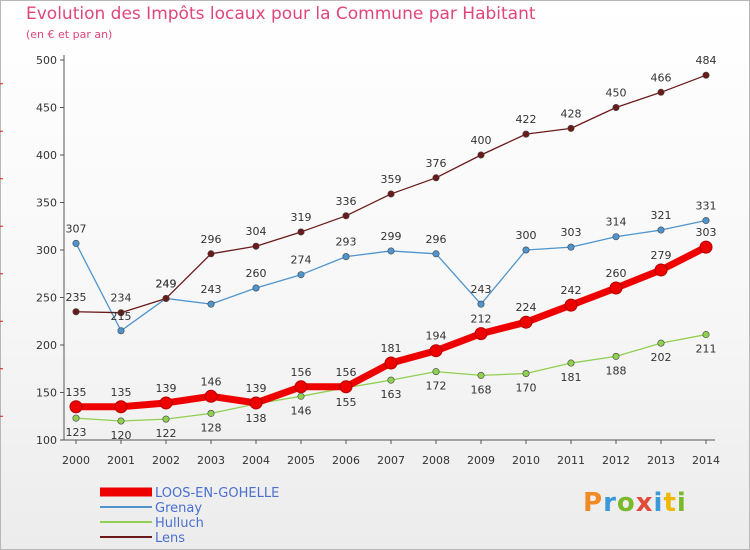 The height and width of the screenshot is (550, 750). I want to click on data-label: 428, so click(571, 113).